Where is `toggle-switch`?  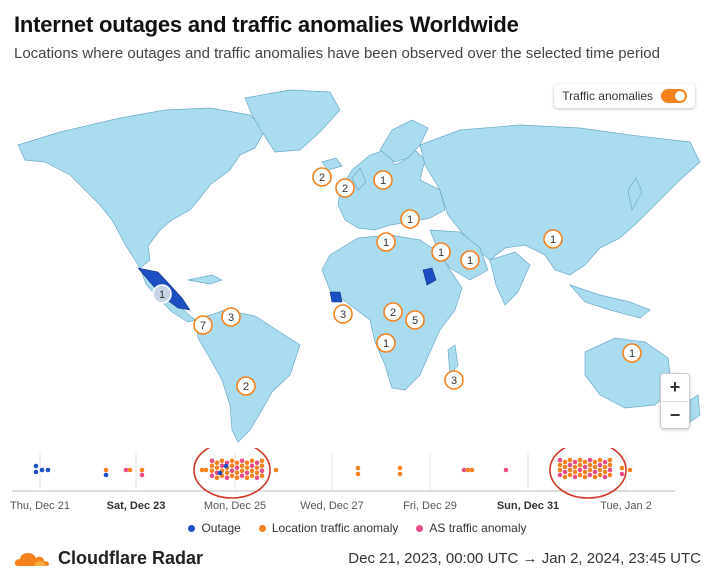 toggle-switch is located at coordinates (674, 96).